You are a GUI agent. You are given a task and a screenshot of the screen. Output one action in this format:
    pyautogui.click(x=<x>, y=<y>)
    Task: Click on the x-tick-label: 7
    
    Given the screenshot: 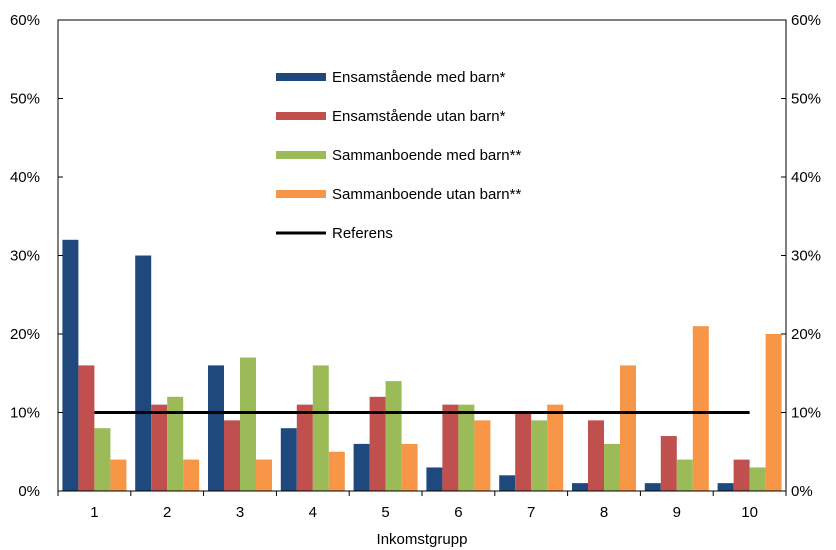 What is the action you would take?
    pyautogui.click(x=531, y=512)
    